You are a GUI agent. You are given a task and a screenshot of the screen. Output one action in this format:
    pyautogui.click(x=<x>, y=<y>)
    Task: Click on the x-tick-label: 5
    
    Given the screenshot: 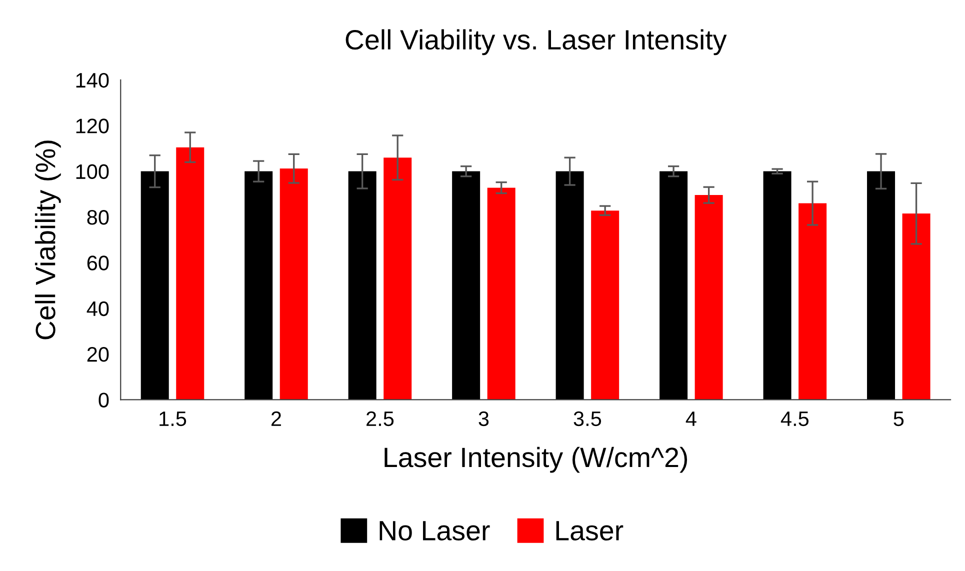 What is the action you would take?
    pyautogui.click(x=899, y=419)
    